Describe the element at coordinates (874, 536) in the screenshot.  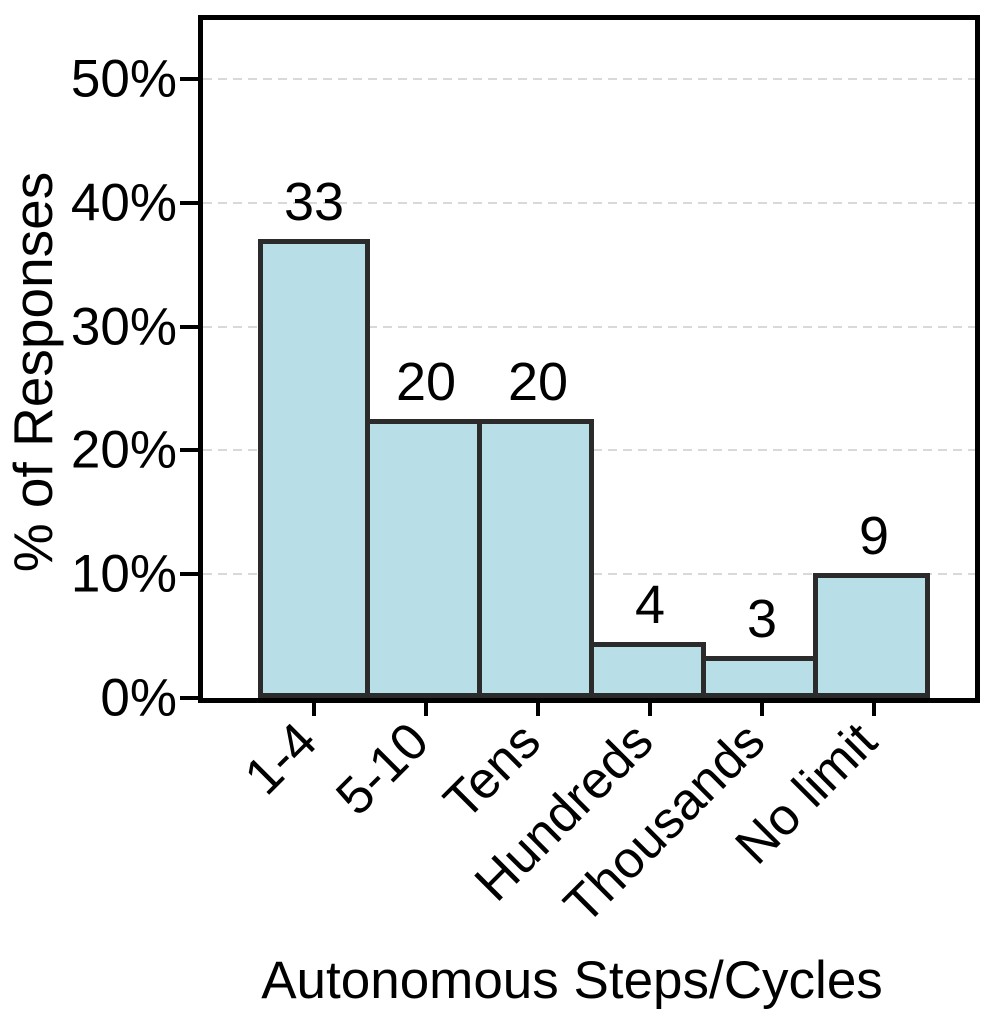
I see `bar-value-label: 9` at that location.